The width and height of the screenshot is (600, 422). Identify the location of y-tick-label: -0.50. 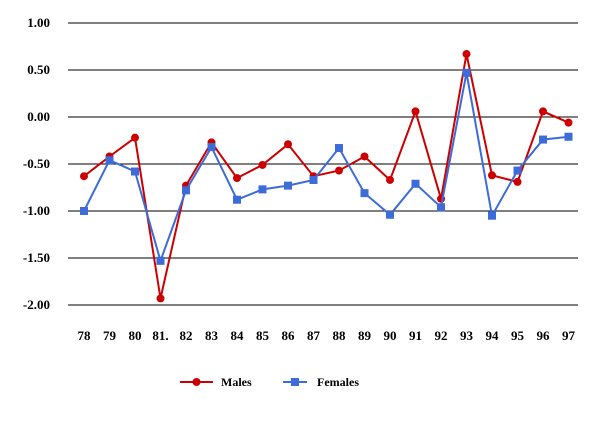
(36, 163).